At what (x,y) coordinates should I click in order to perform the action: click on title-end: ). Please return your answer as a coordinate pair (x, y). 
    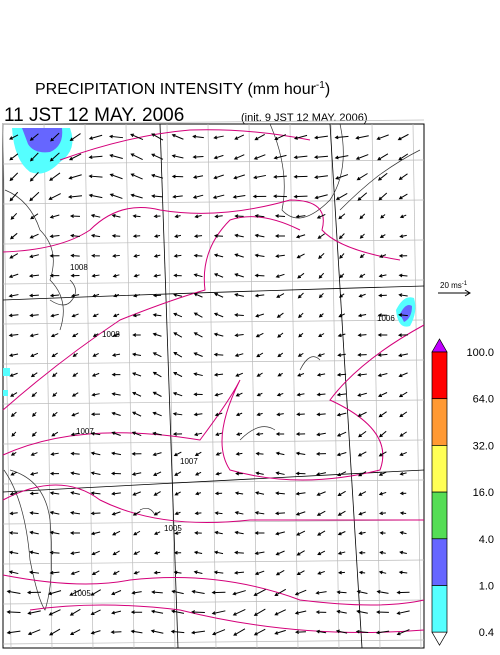
    Looking at the image, I should click on (327, 89).